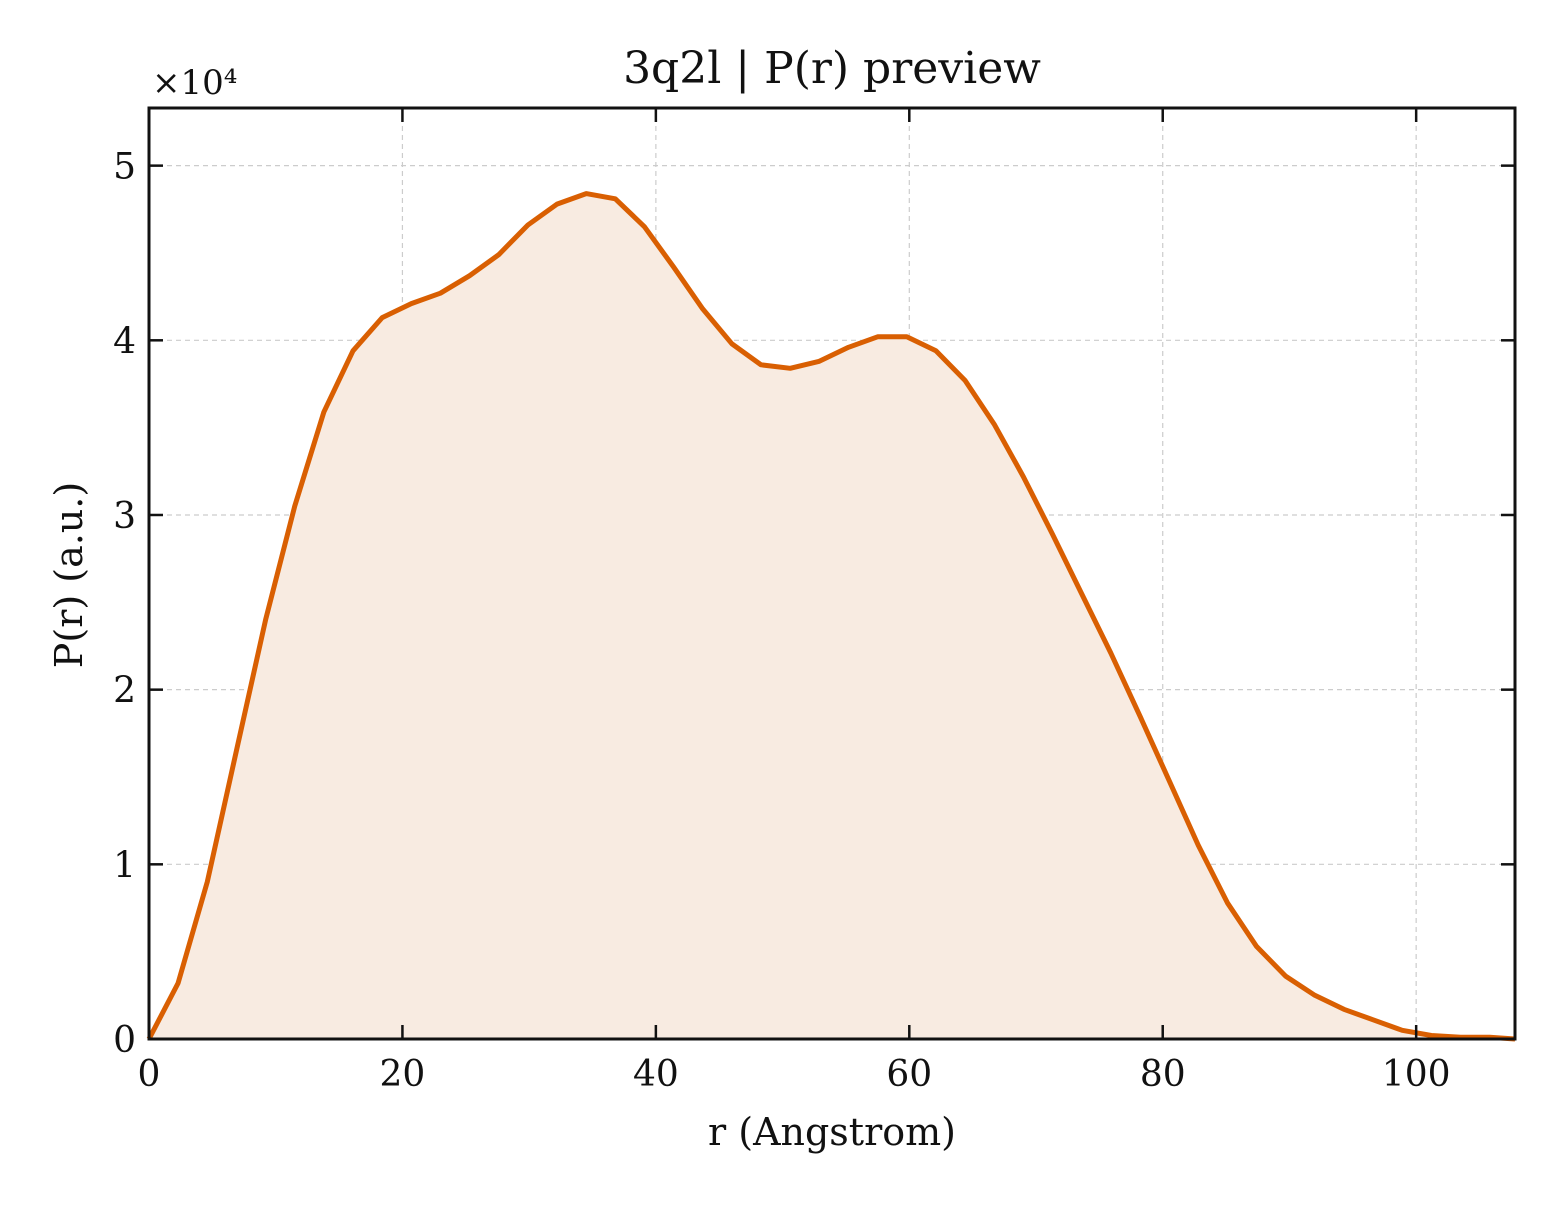 This screenshot has width=1560, height=1205. I want to click on chart-title: 3q2l | P(r) preview, so click(832, 68).